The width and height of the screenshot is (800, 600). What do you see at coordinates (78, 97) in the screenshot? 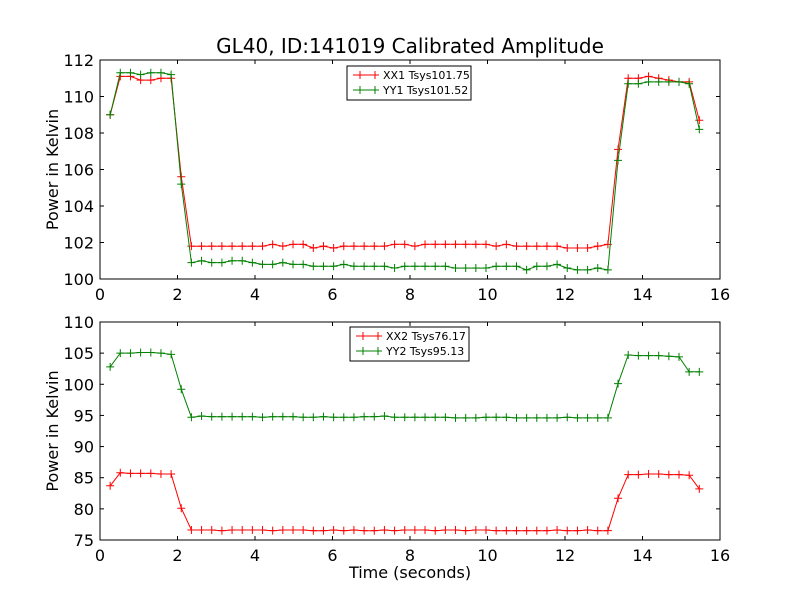
I see `y-tick-label: 110` at bounding box center [78, 97].